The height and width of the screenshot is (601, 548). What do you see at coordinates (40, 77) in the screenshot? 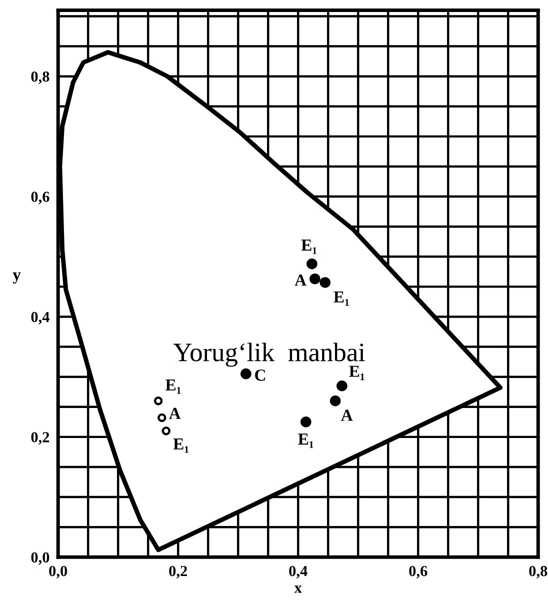
I see `y-tick-label: 0,8` at bounding box center [40, 77].